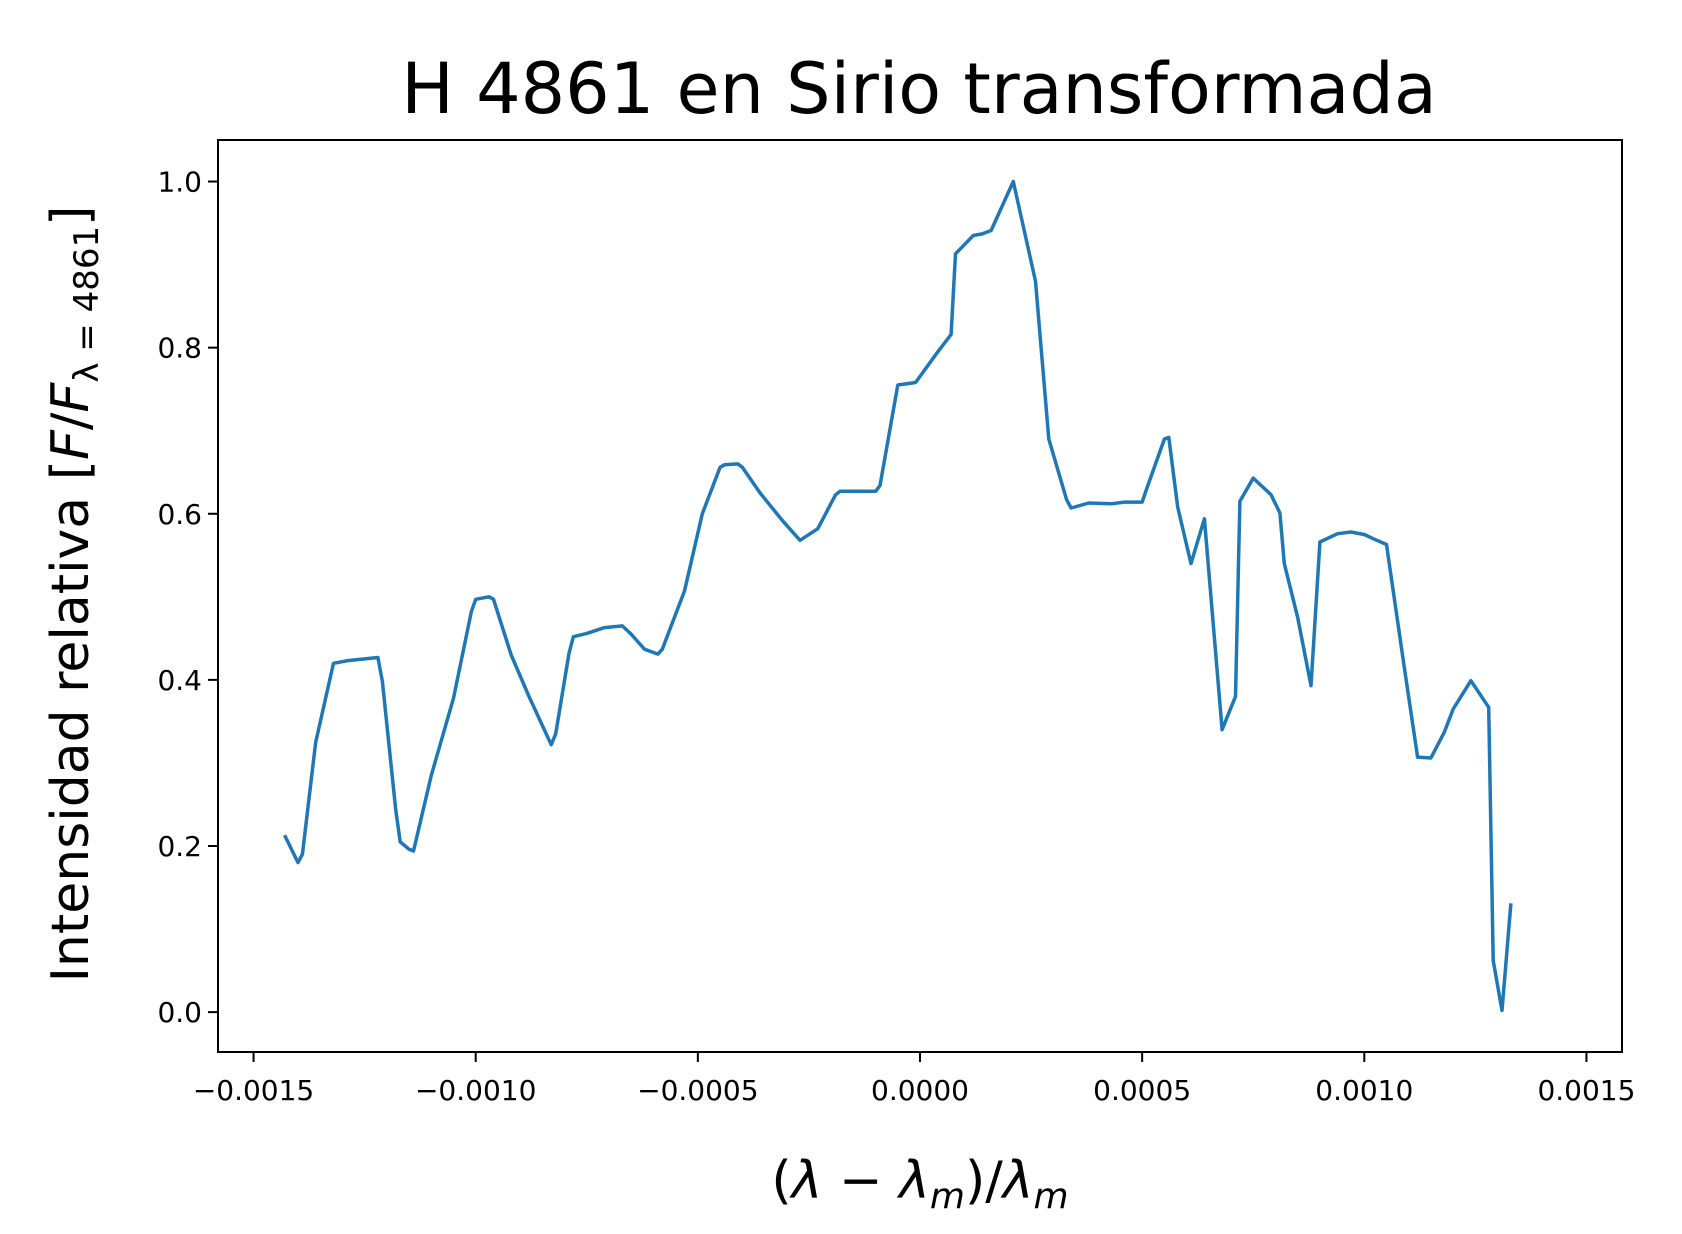 Image resolution: width=1682 pixels, height=1234 pixels. Describe the element at coordinates (187, 597) in the screenshot. I see `y-axis: 0.0 0.2 0.4 0.6 0.8 1.0` at that location.